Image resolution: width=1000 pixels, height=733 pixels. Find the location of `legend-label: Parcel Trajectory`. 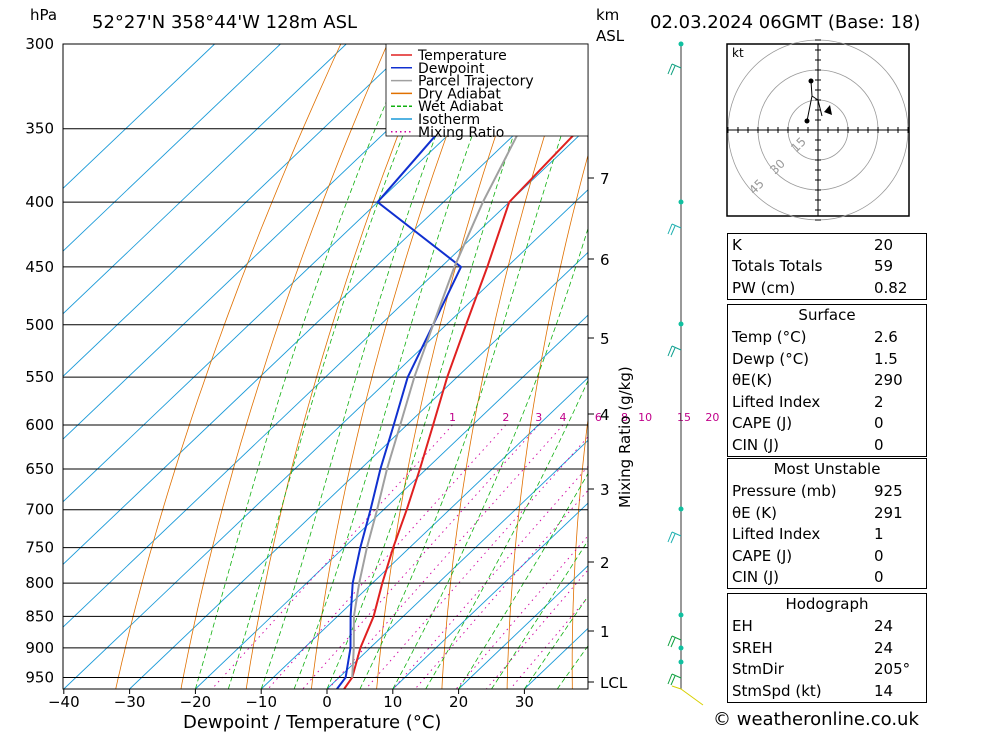

legend-label: Parcel Trajectory is located at coordinates (476, 82).